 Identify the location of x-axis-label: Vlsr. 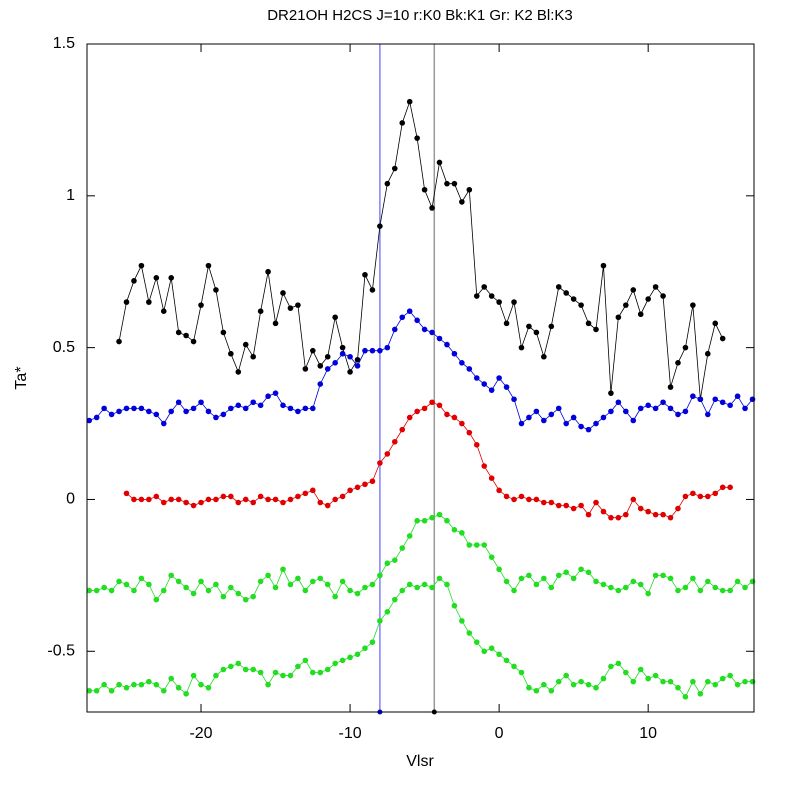
(420, 761).